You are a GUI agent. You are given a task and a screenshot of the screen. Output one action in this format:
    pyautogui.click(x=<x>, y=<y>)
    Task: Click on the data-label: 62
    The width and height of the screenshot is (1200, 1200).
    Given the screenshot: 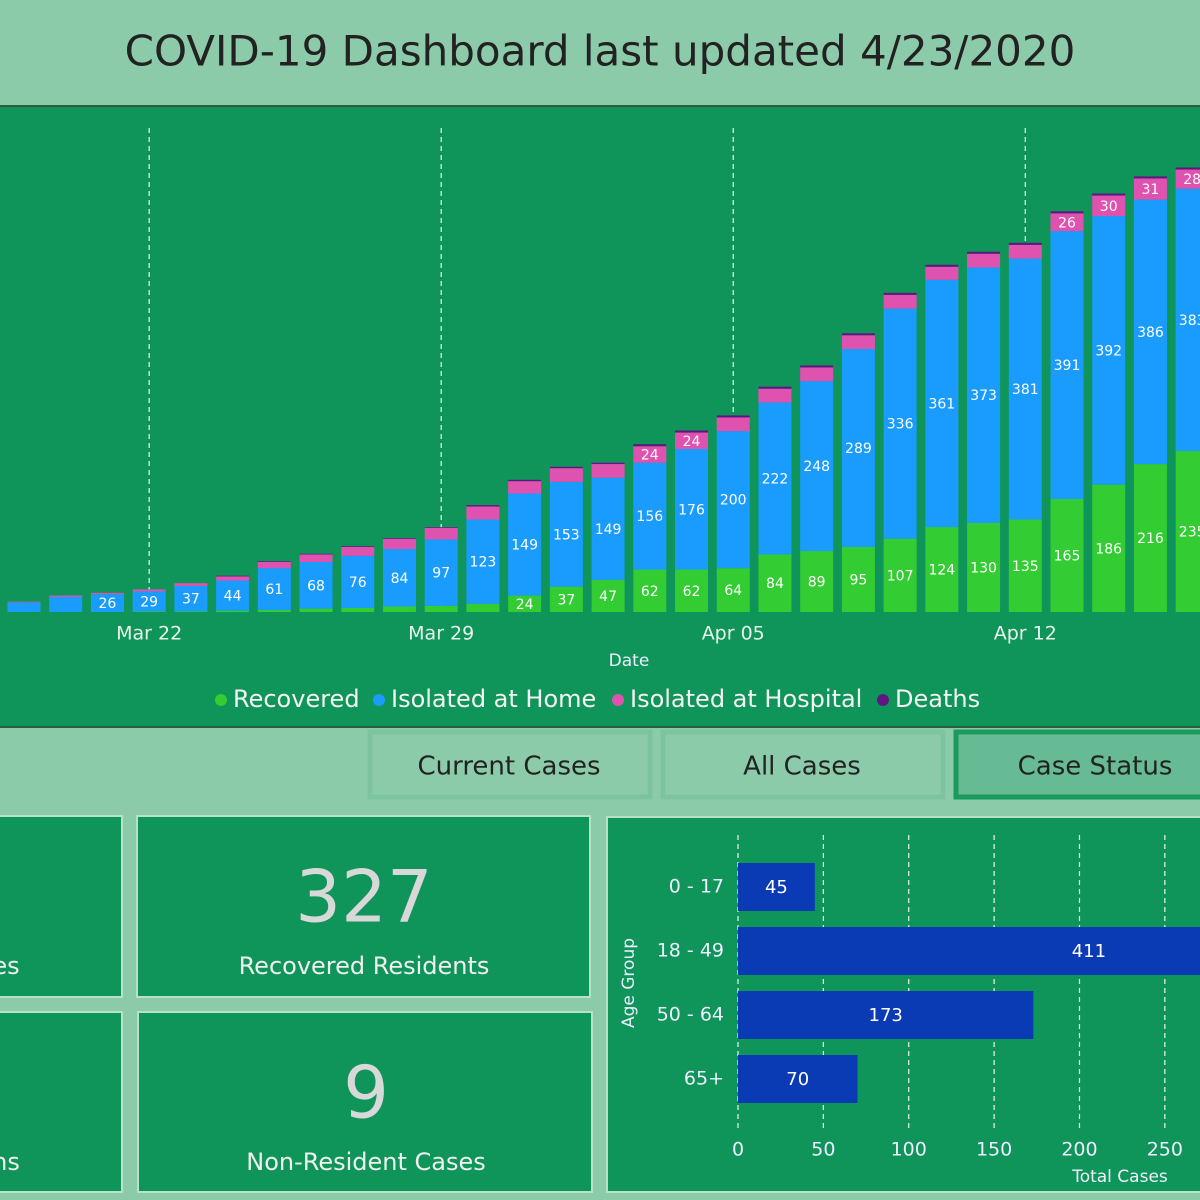 What is the action you would take?
    pyautogui.click(x=692, y=592)
    